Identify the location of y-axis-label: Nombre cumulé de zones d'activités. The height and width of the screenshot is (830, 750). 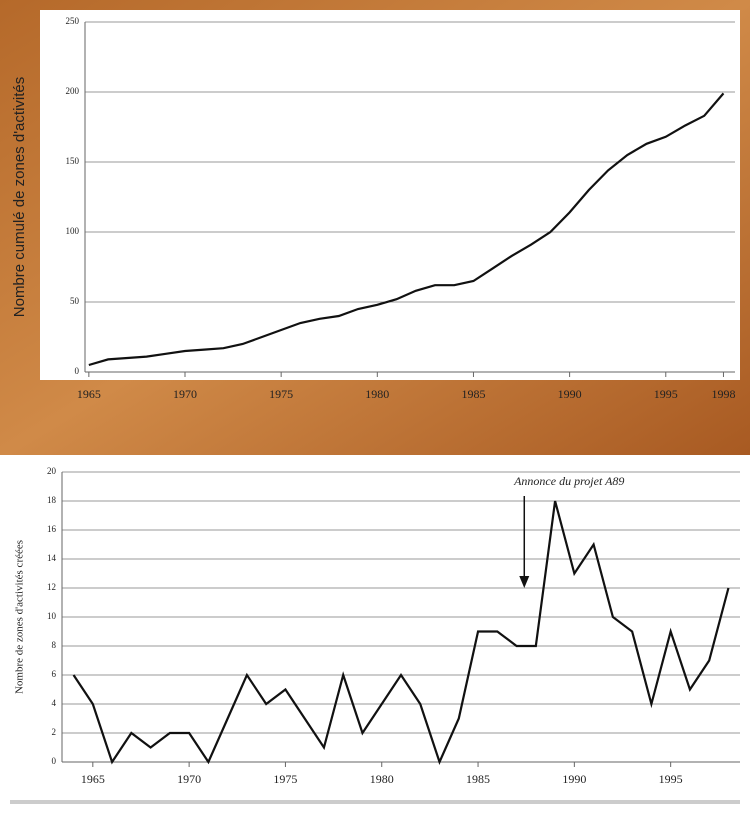
(19, 197).